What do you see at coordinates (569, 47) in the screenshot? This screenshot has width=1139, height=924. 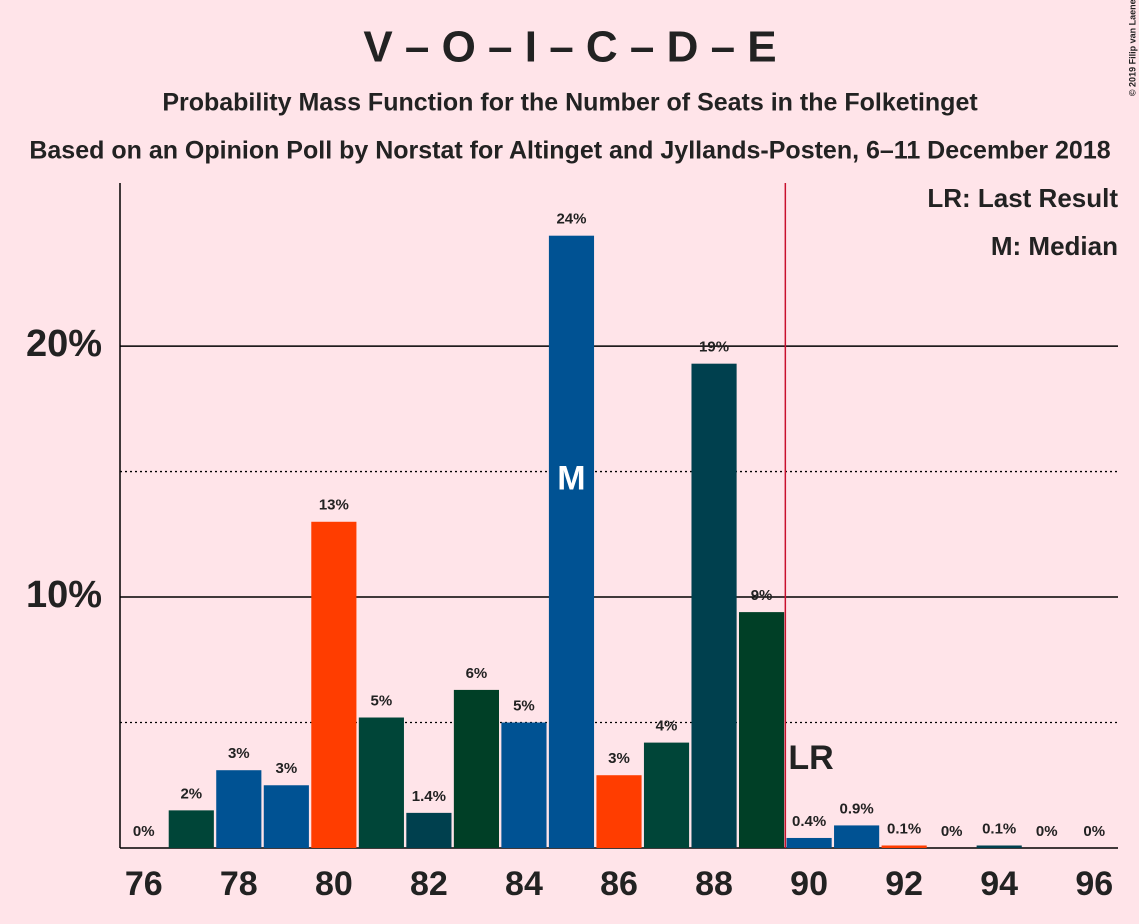 I see `chart-title: V – O – I – C – D – E` at bounding box center [569, 47].